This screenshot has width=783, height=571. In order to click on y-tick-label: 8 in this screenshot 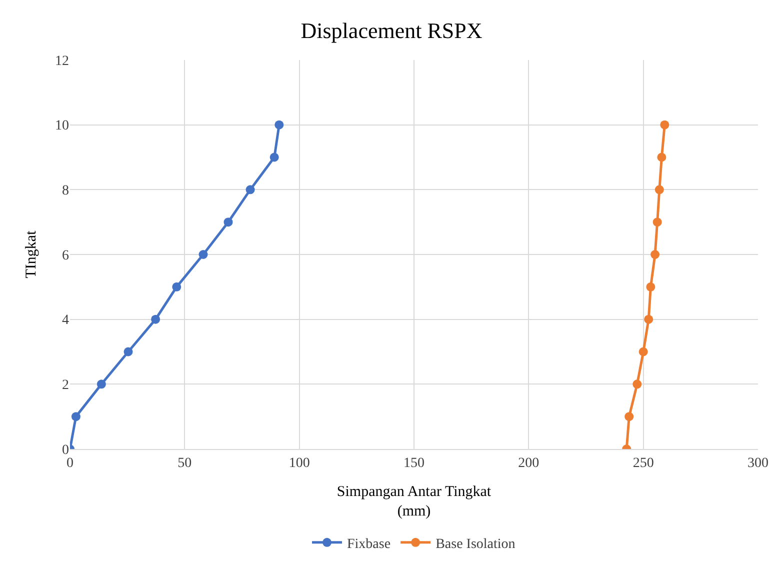, I will do `click(65, 191)`.